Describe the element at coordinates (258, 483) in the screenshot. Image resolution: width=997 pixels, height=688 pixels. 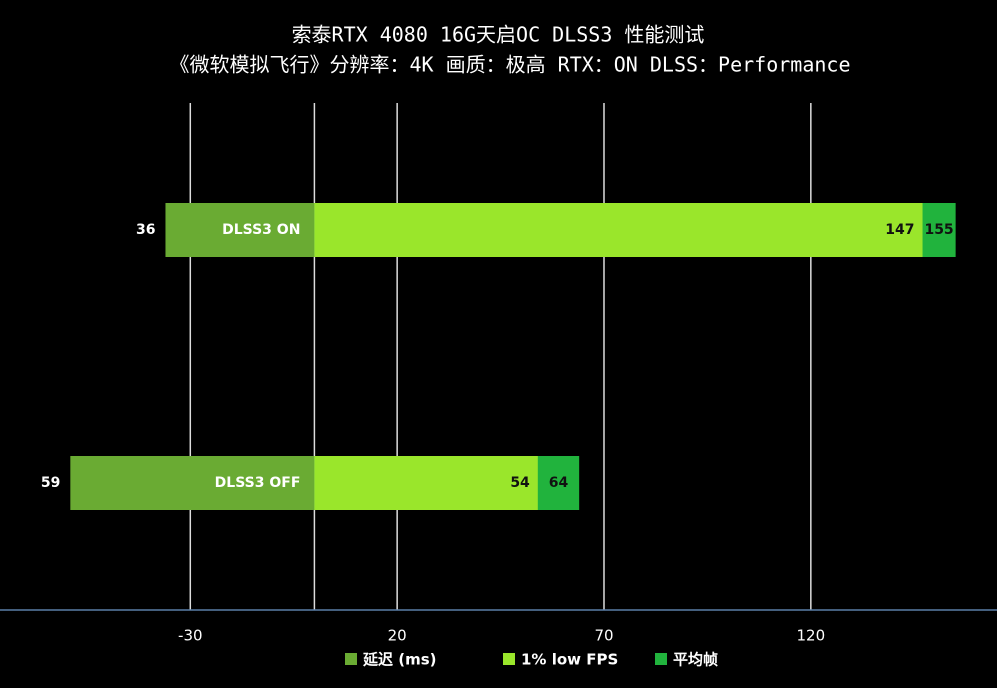
I see `category-label: DLSS3 OFF` at that location.